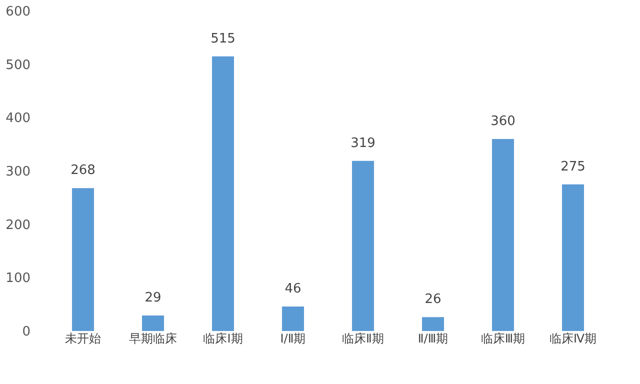  Describe the element at coordinates (83, 339) in the screenshot. I see `x-tick-label: 未开始` at that location.